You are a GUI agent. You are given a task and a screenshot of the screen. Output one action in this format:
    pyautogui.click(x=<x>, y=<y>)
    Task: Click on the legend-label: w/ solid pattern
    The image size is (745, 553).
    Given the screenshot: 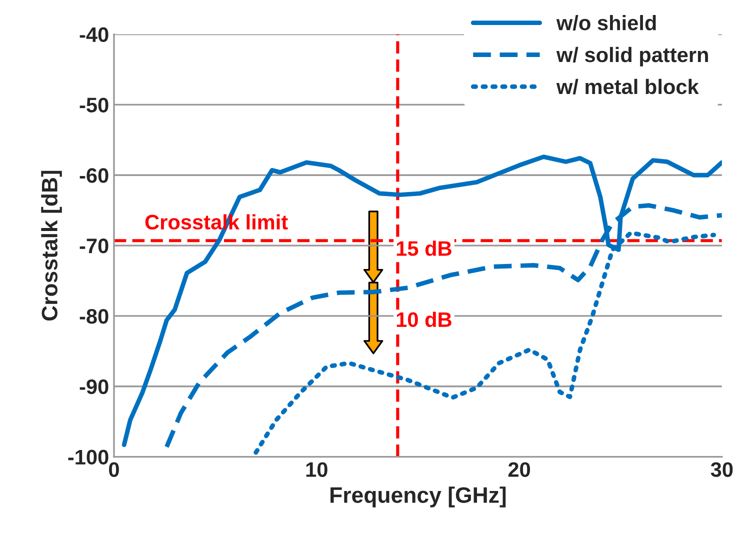 What is the action you would take?
    pyautogui.click(x=632, y=56)
    